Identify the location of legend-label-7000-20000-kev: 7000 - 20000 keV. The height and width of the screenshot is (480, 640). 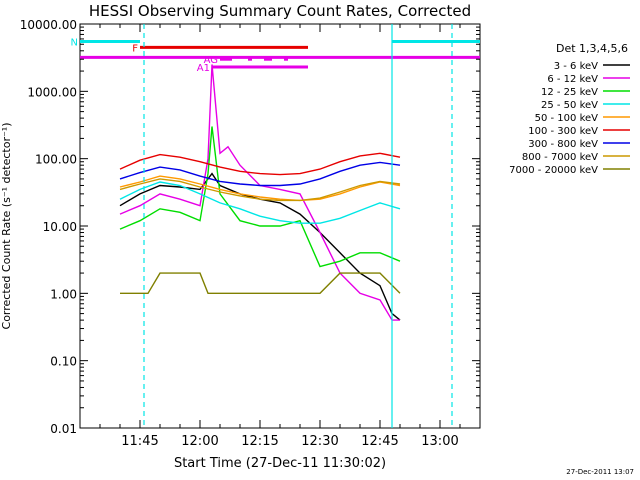
(553, 170).